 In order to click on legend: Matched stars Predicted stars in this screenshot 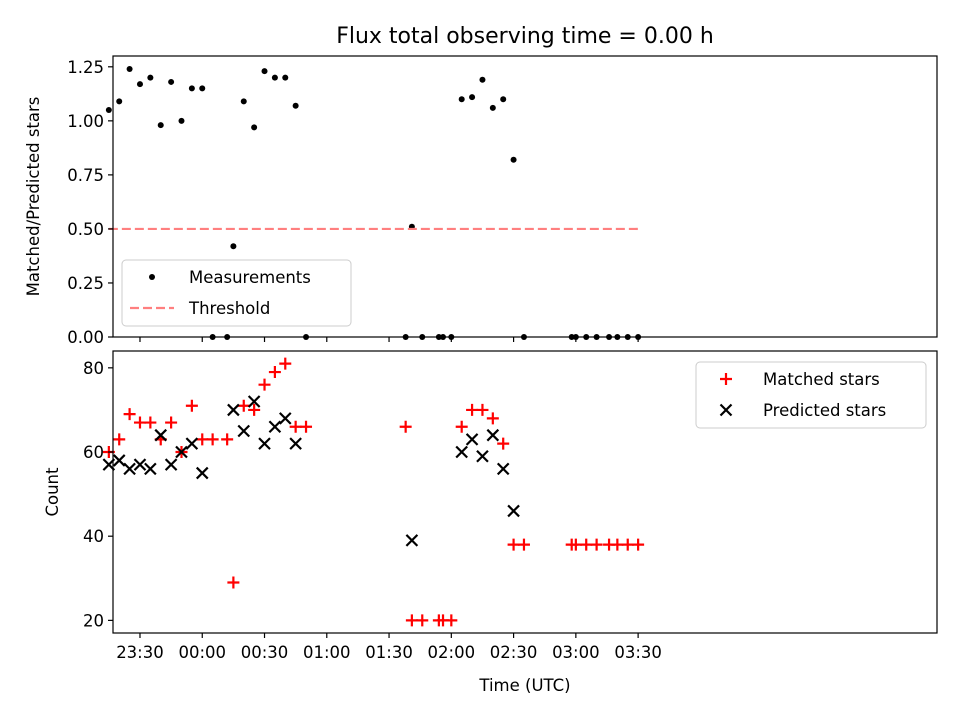, I will do `click(811, 395)`.